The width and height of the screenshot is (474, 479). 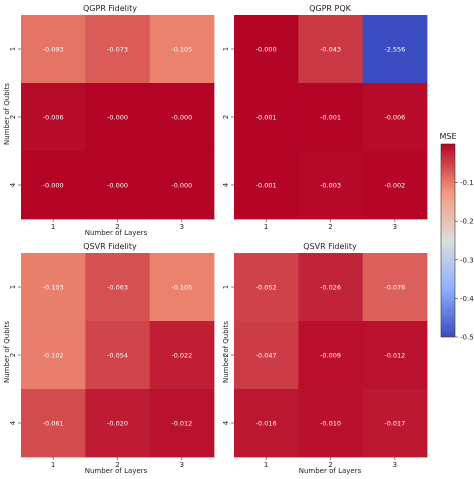 I want to click on colorbar-label: MSE, so click(x=447, y=136).